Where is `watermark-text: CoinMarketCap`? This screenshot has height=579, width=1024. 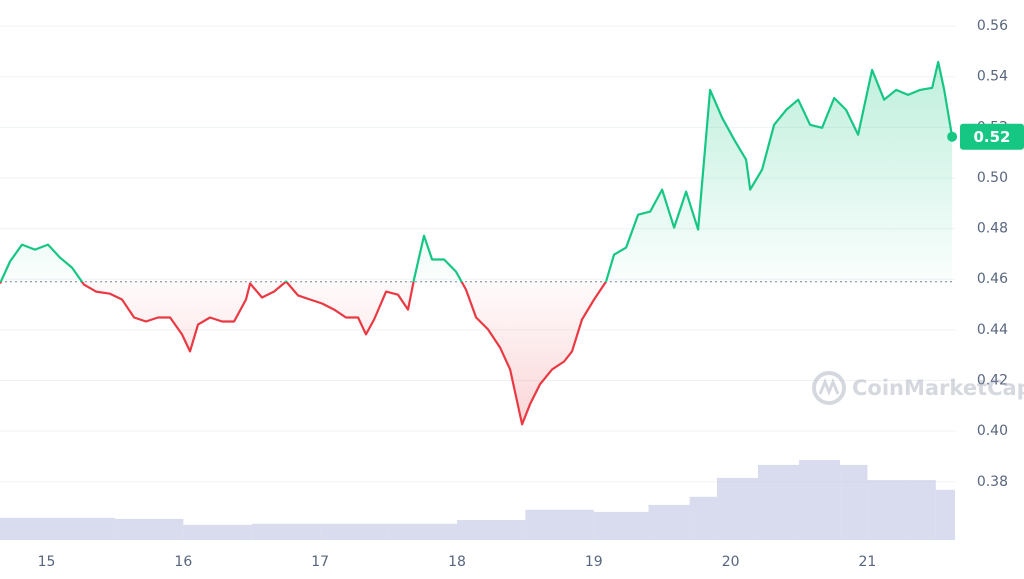 watermark-text: CoinMarketCap is located at coordinates (938, 388).